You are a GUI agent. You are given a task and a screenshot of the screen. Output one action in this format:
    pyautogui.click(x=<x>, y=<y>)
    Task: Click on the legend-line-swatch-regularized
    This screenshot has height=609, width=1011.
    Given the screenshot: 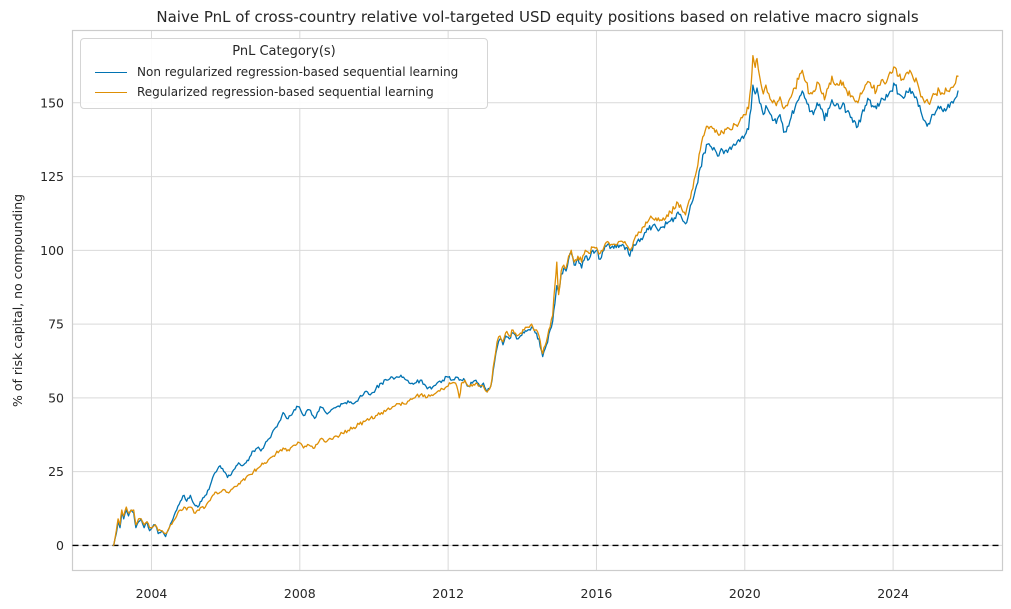 What is the action you would take?
    pyautogui.click(x=111, y=92)
    